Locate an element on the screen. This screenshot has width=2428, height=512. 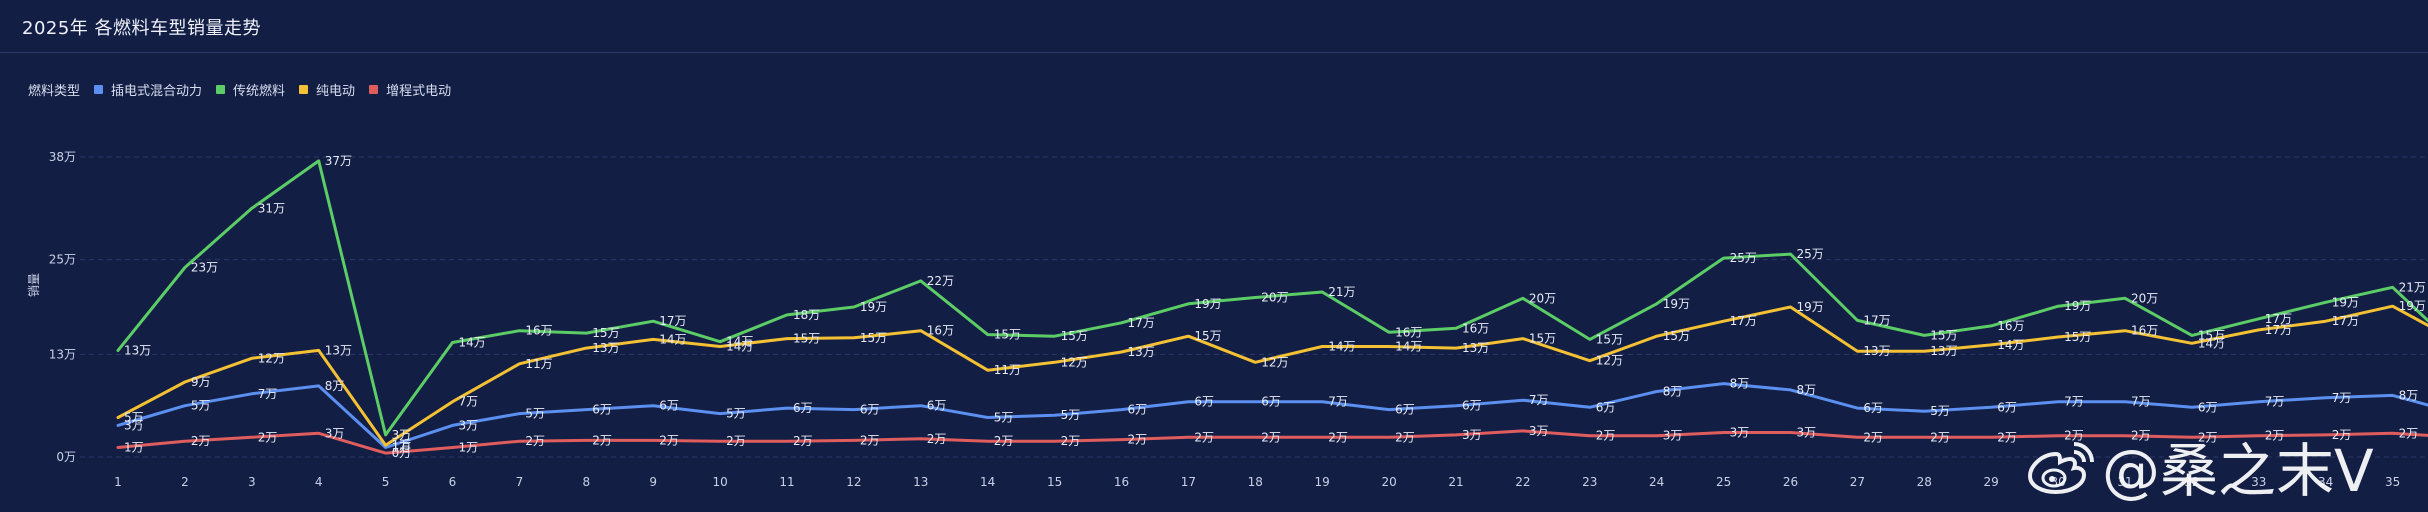
x-tick-label: 15 is located at coordinates (1054, 482).